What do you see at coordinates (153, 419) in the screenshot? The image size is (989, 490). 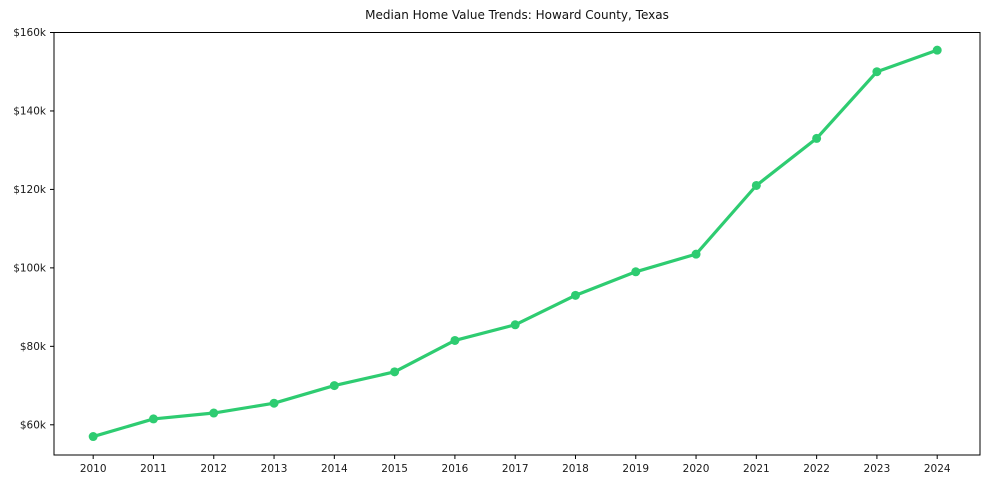 I see `data-point-2011` at bounding box center [153, 419].